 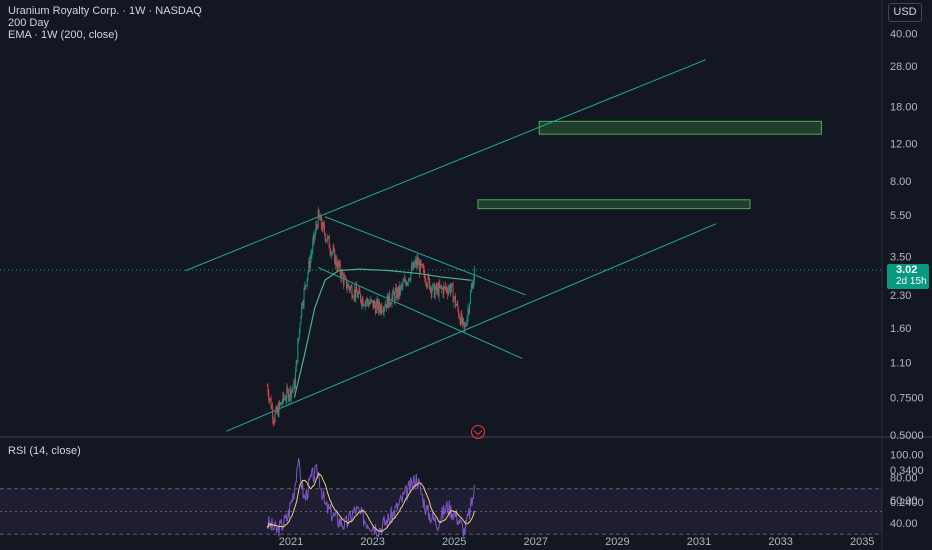 I want to click on last-price-value: 3.02, so click(x=907, y=270).